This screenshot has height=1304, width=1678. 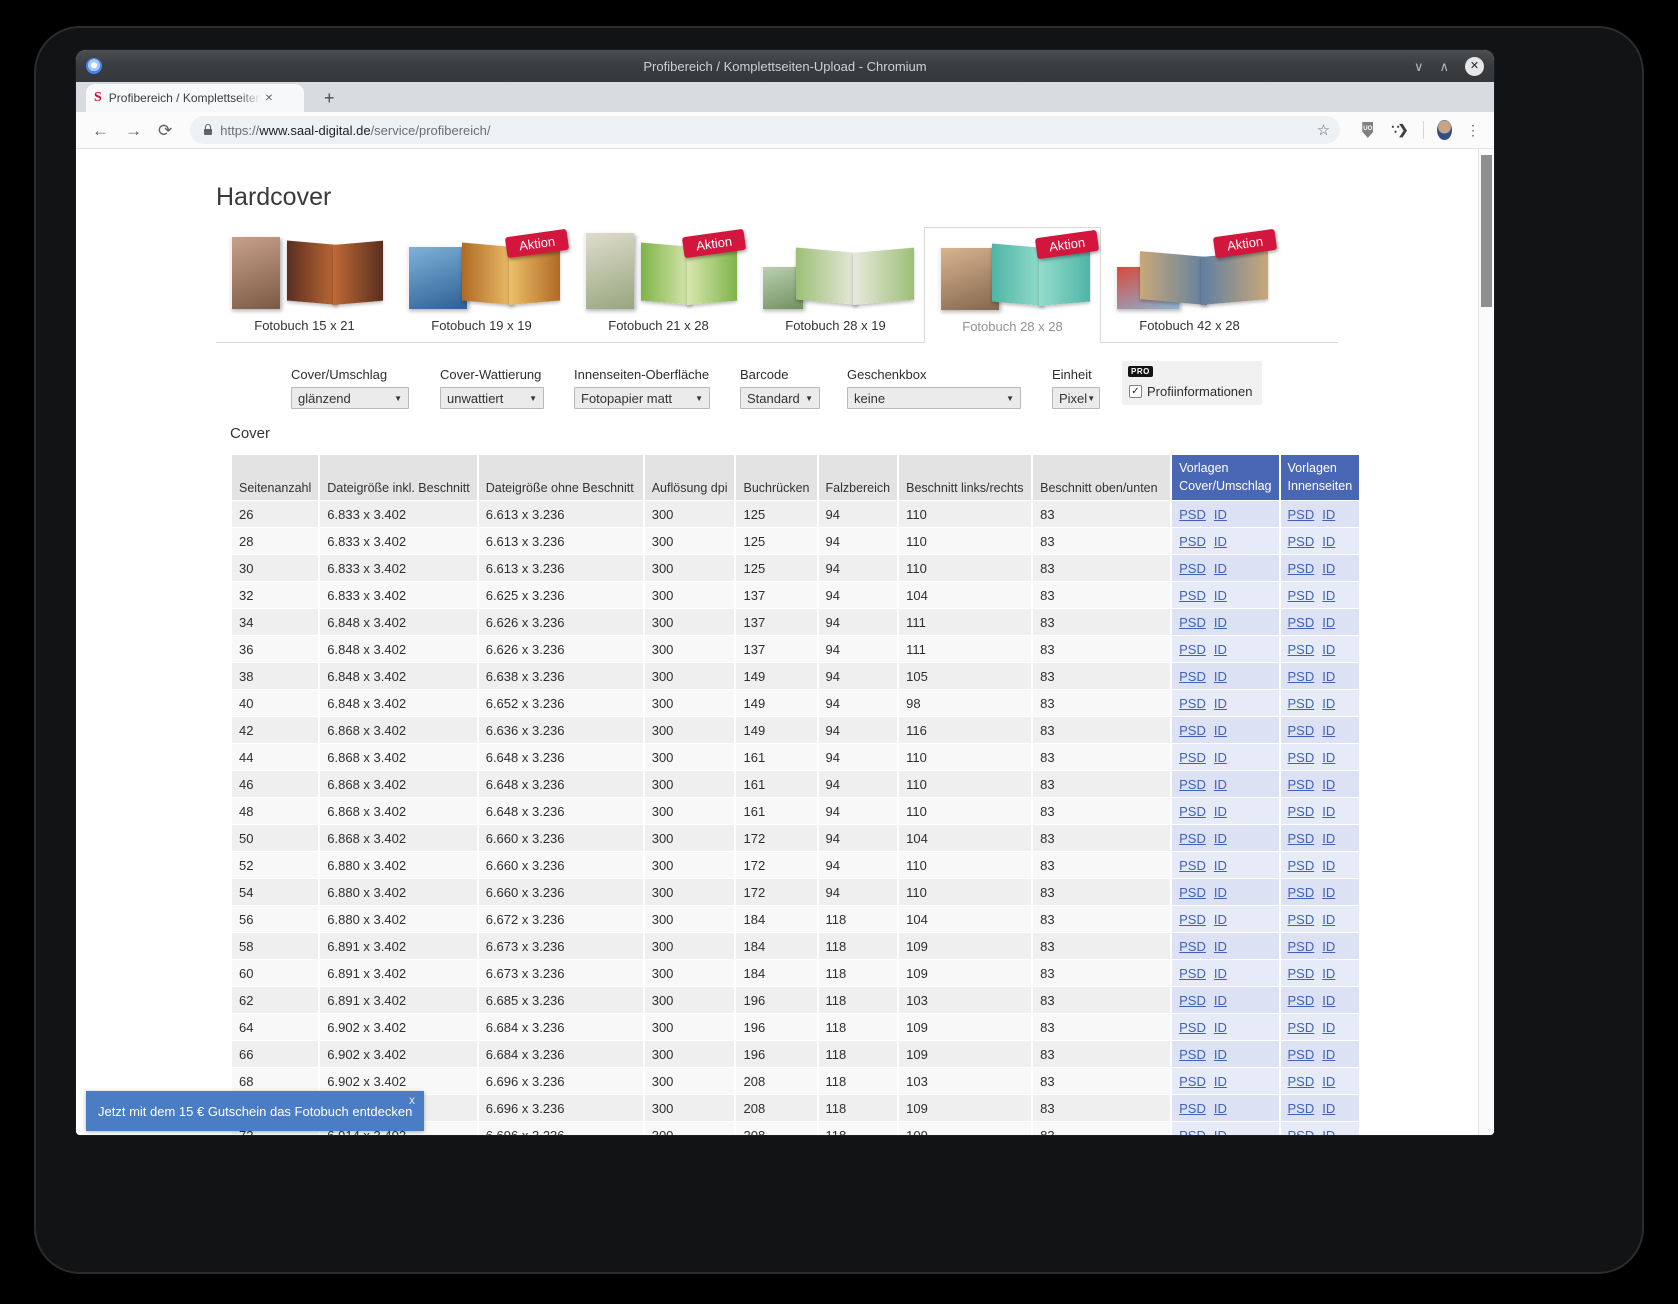 What do you see at coordinates (658, 284) in the screenshot?
I see `product-card: Aktion Fotobuch 21 x 28` at bounding box center [658, 284].